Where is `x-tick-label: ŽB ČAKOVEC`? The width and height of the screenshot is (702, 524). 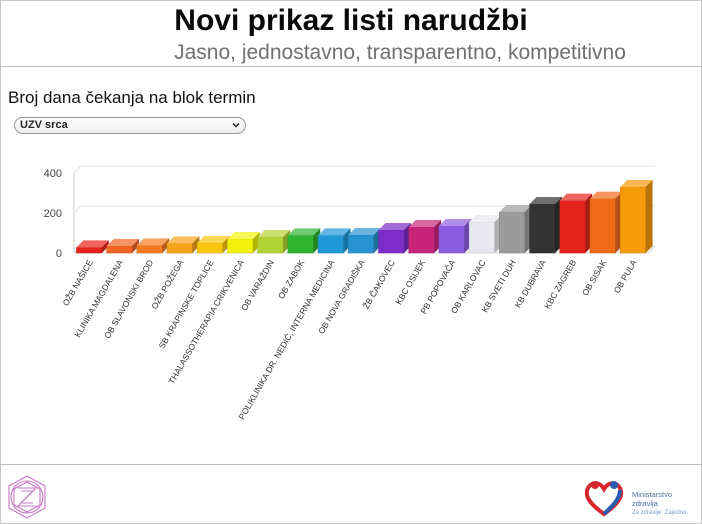
x-tick-label: ŽB ČAKOVEC is located at coordinates (379, 284).